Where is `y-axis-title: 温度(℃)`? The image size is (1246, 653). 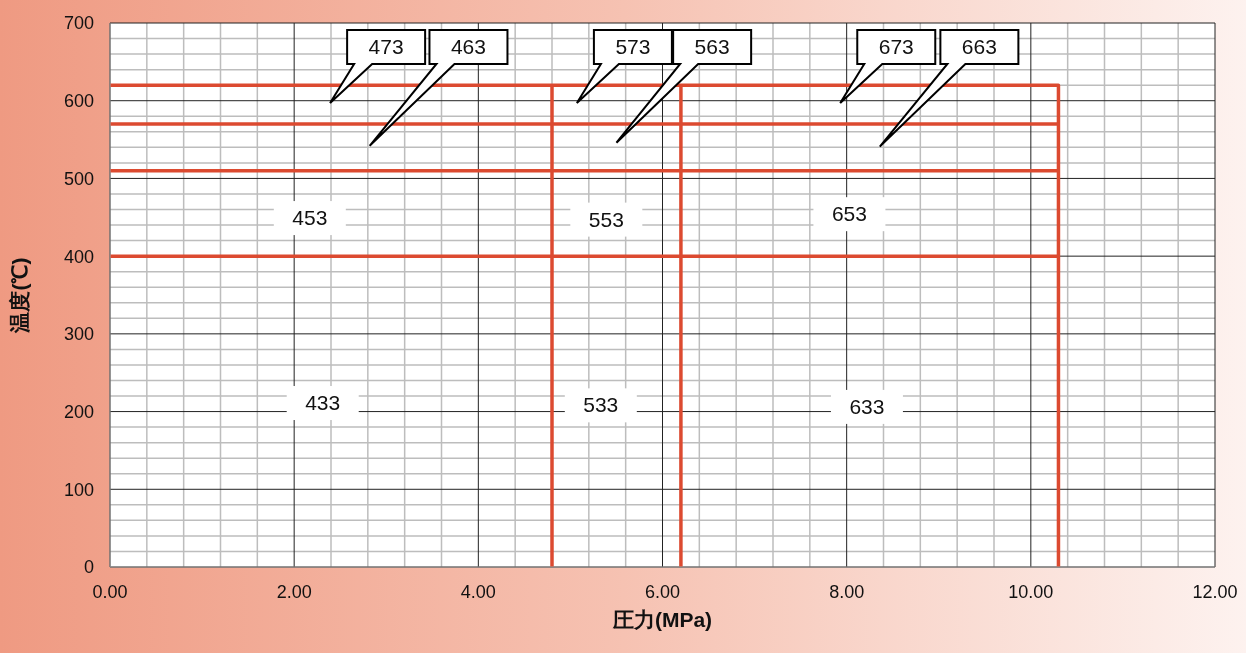 y-axis-title: 温度(℃) is located at coordinates (20, 295).